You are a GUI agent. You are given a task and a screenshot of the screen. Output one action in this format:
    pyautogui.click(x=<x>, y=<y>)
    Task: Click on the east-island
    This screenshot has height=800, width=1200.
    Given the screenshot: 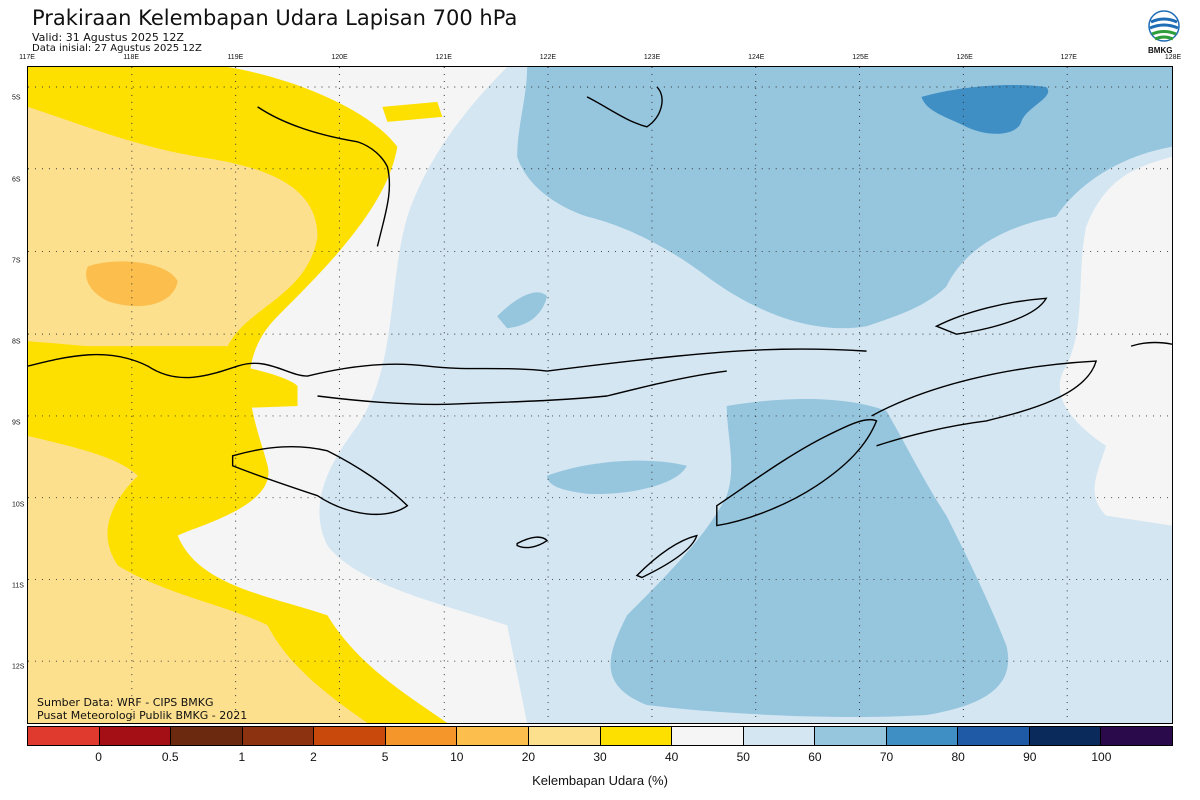 What is the action you would take?
    pyautogui.click(x=1151, y=344)
    